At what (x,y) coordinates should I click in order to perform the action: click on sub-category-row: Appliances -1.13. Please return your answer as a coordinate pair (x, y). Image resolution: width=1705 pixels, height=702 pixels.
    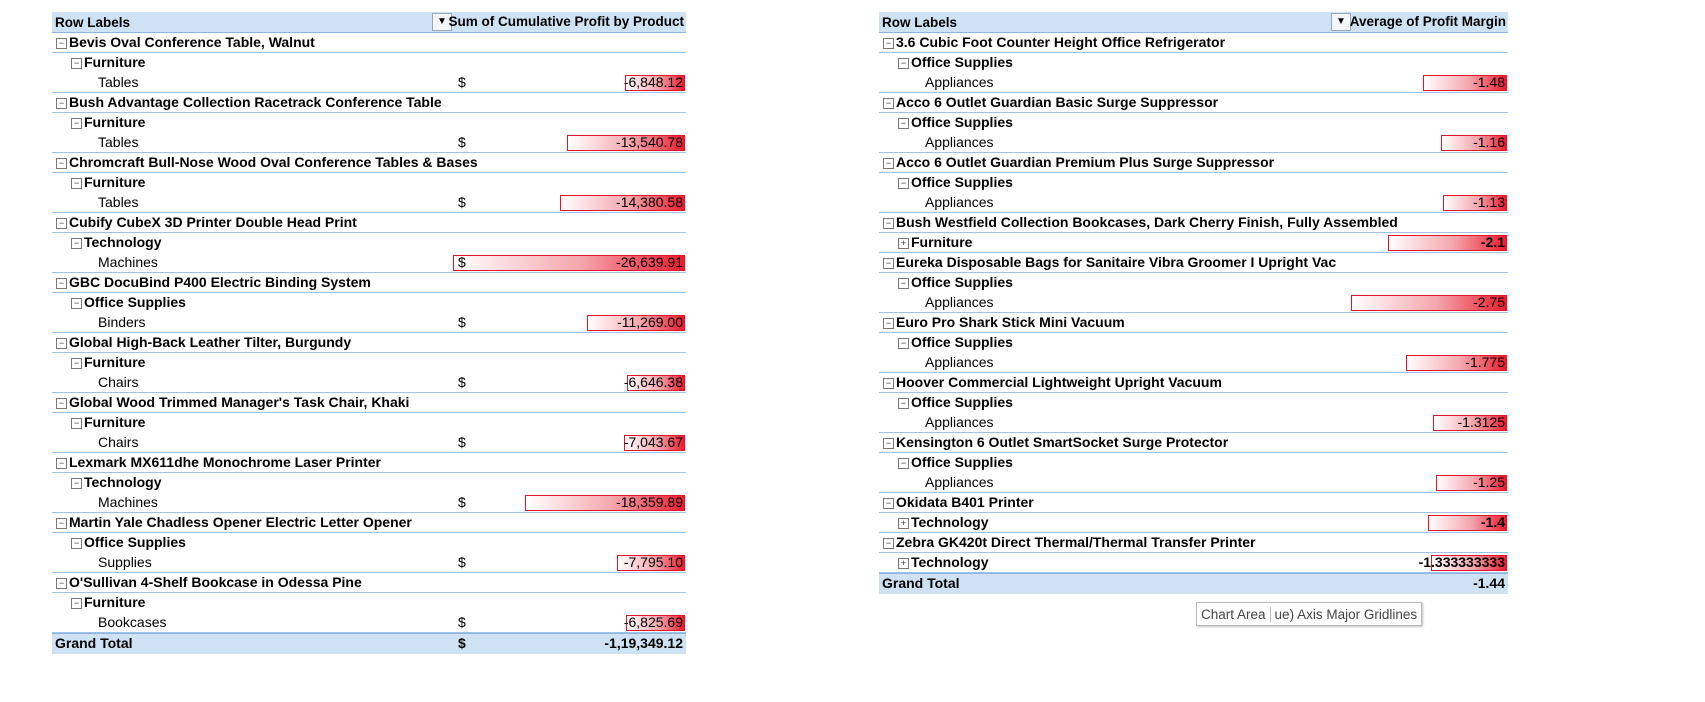
    Looking at the image, I should click on (1193, 203).